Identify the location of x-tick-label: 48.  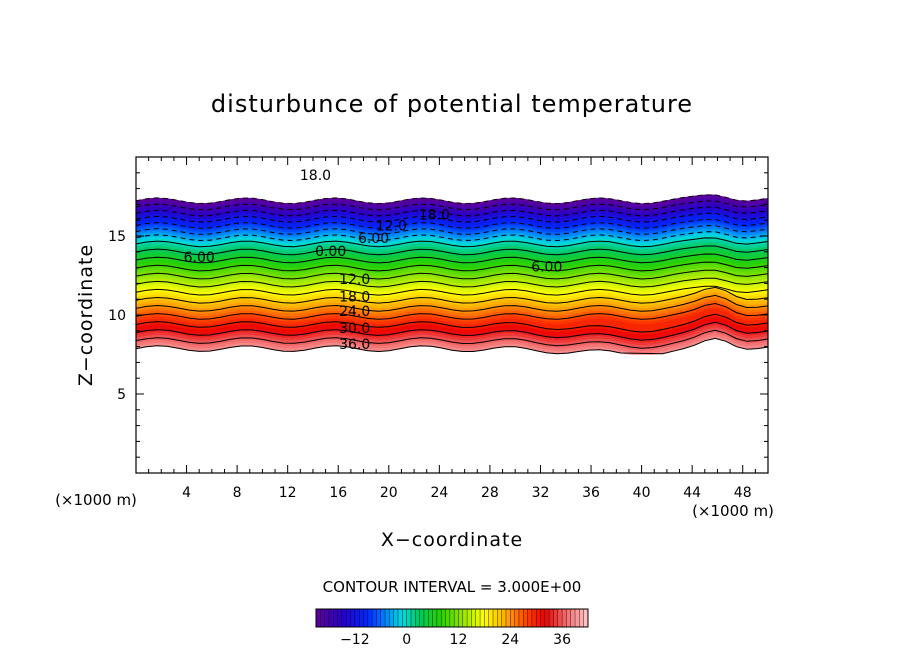
(743, 493).